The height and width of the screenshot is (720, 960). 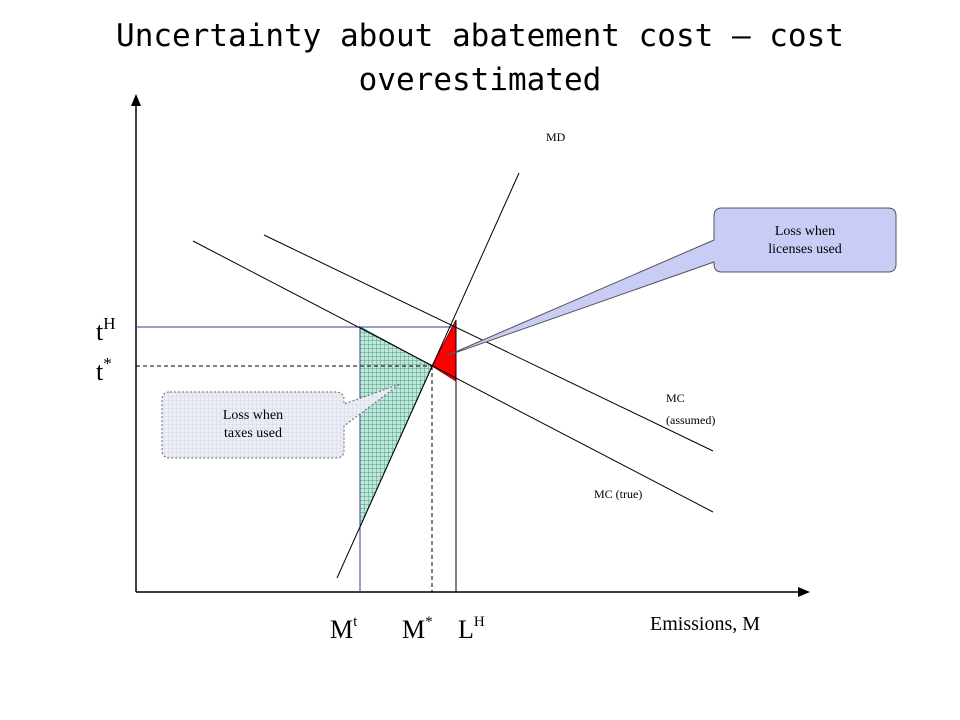 What do you see at coordinates (556, 137) in the screenshot?
I see `md-label: MD` at bounding box center [556, 137].